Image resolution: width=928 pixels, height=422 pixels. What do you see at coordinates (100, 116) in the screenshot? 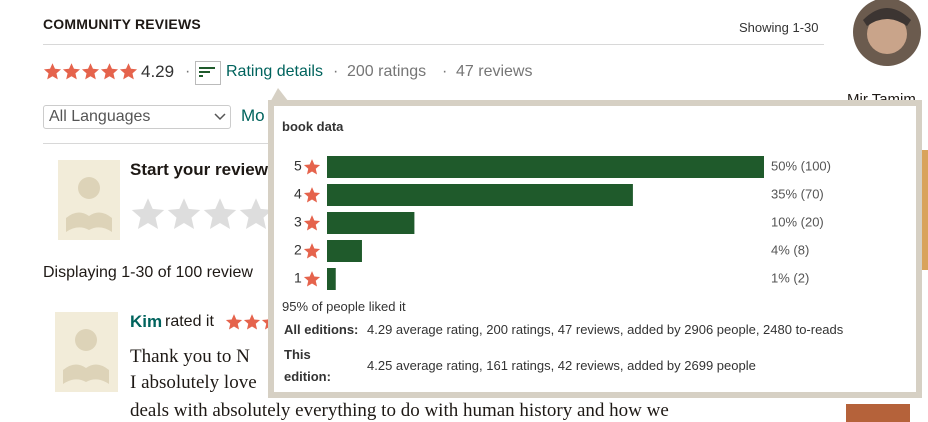
I see `language-value: All Languages` at bounding box center [100, 116].